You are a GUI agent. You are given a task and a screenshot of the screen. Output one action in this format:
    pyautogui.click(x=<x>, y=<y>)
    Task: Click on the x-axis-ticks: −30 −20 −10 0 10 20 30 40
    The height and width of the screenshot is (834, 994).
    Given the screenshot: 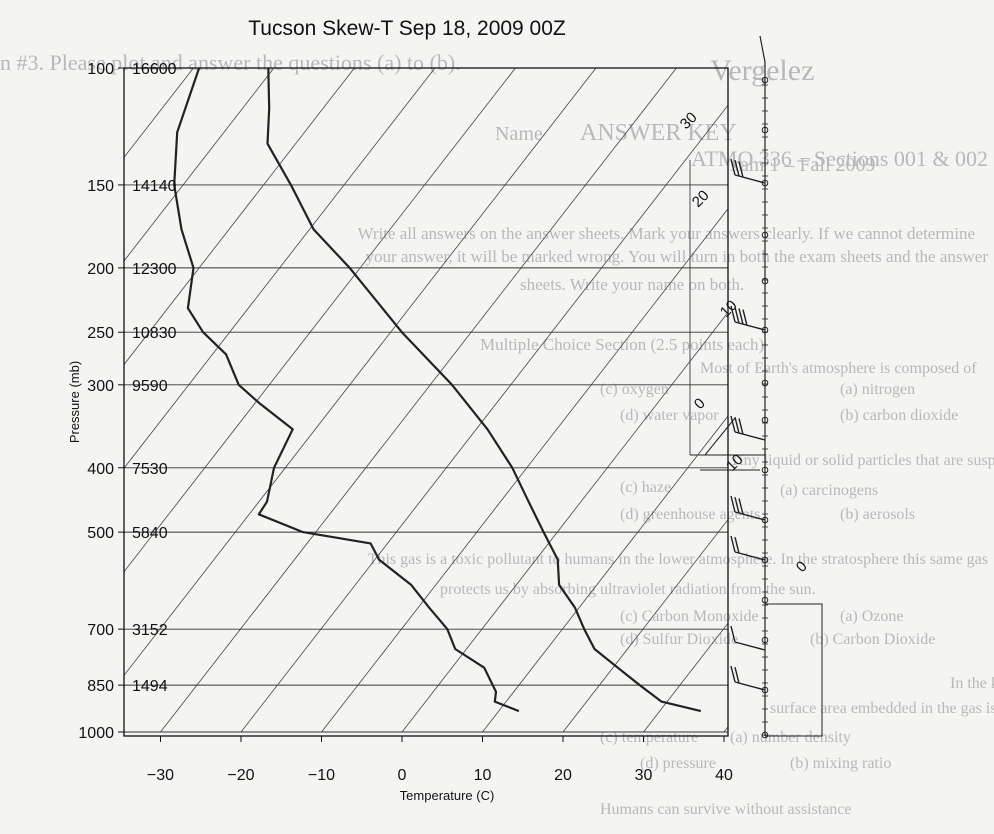 What is the action you would take?
    pyautogui.click(x=440, y=760)
    